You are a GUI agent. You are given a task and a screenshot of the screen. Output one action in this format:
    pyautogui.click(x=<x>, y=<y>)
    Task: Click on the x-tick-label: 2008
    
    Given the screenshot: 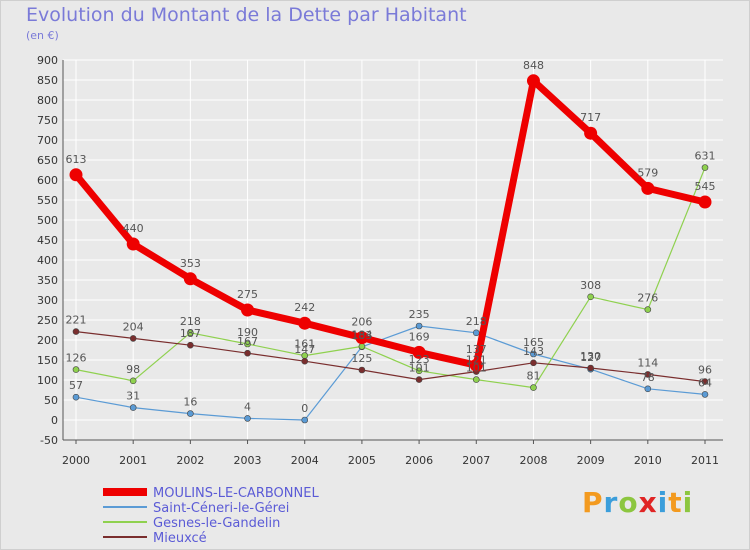 What is the action you would take?
    pyautogui.click(x=533, y=460)
    